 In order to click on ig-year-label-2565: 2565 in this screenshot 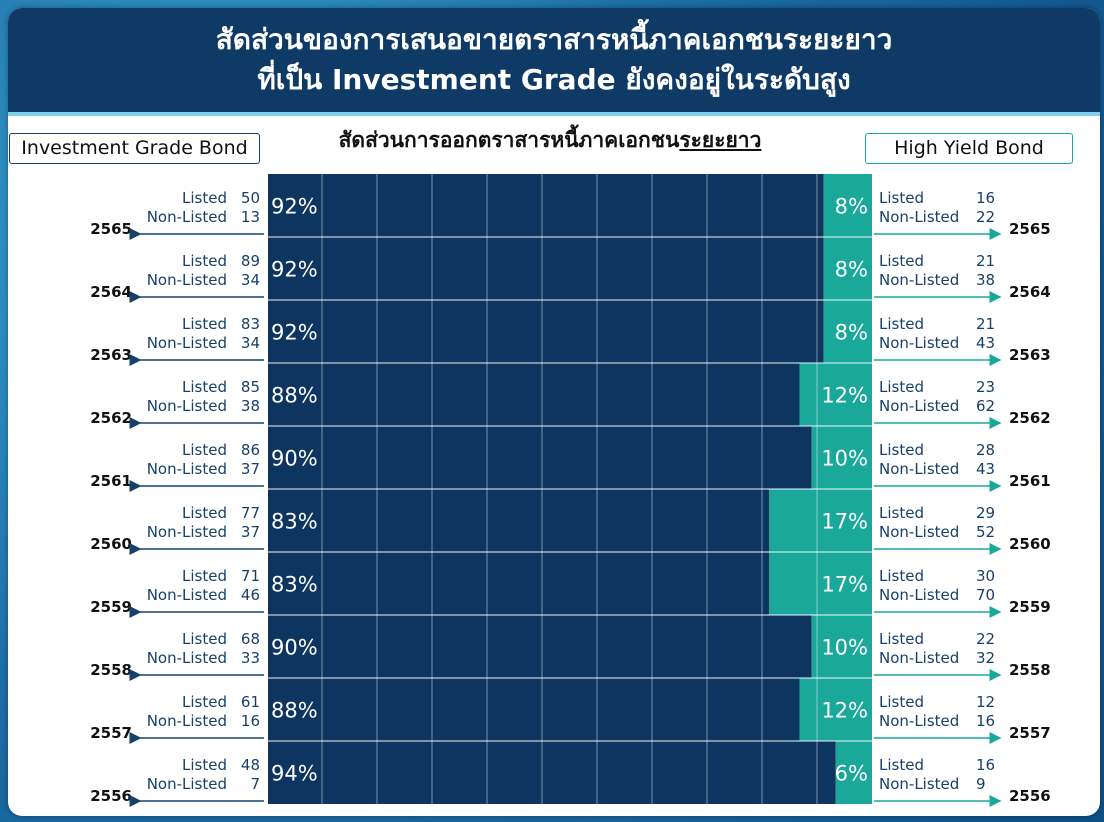, I will do `click(111, 229)`.